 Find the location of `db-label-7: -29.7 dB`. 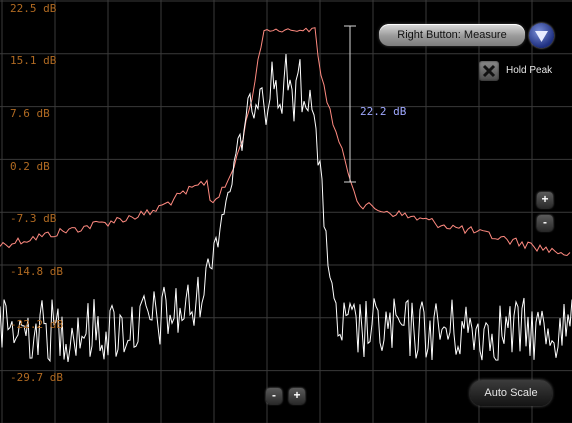

db-label-7: -29.7 dB is located at coordinates (36, 377).